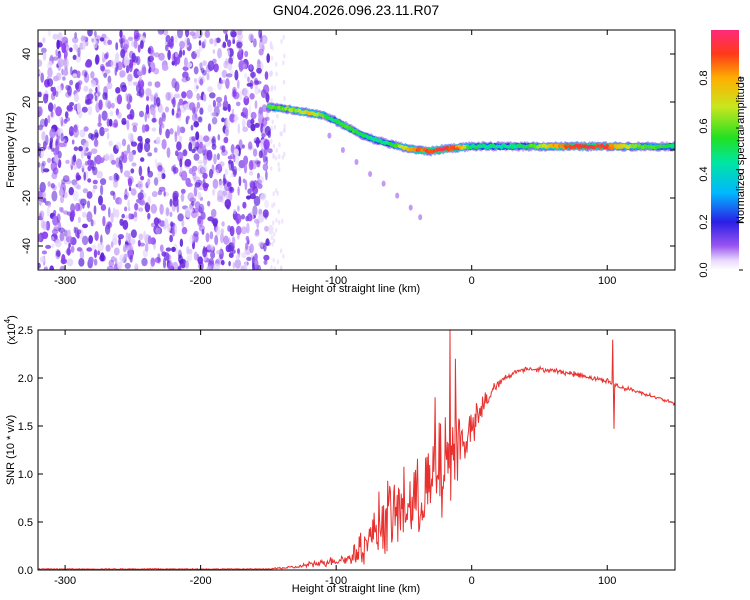 The width and height of the screenshot is (750, 600). Describe the element at coordinates (356, 589) in the screenshot. I see `snr-x-label: Height of straight line (km)` at that location.